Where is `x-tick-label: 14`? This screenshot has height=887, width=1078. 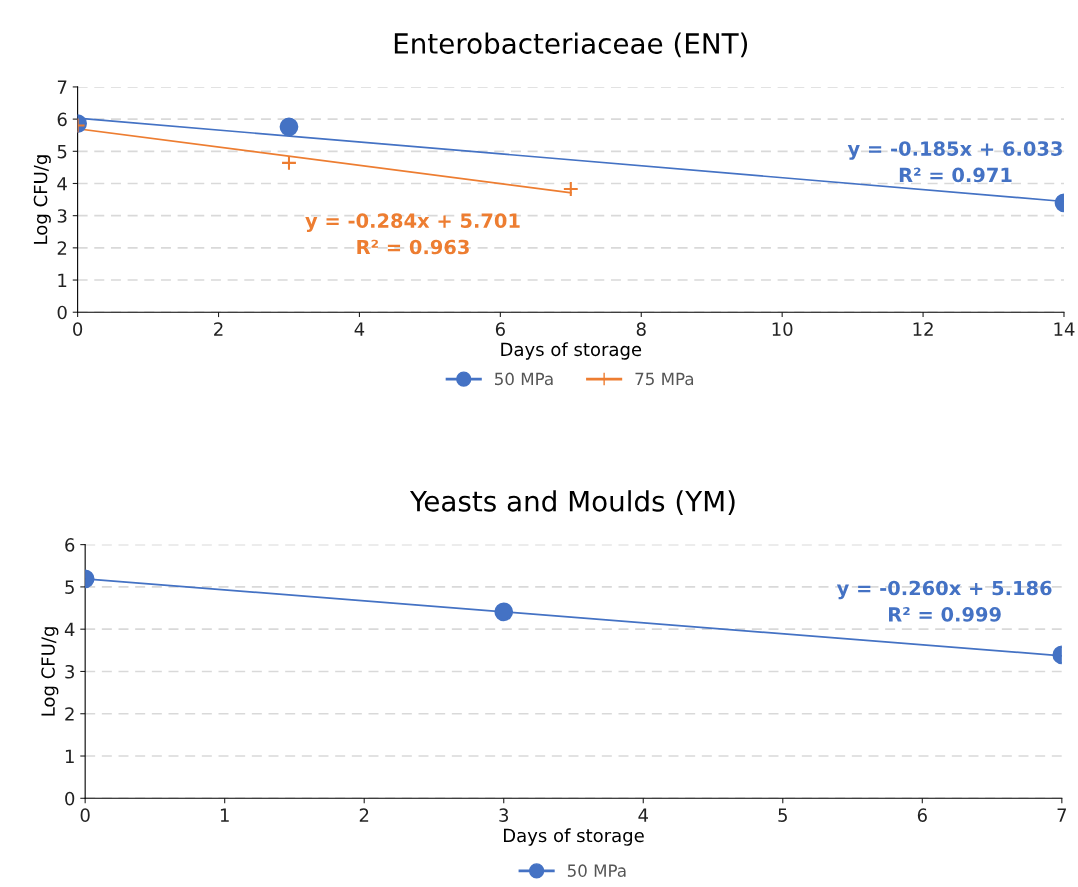
x-tick-label: 14 is located at coordinates (1064, 329).